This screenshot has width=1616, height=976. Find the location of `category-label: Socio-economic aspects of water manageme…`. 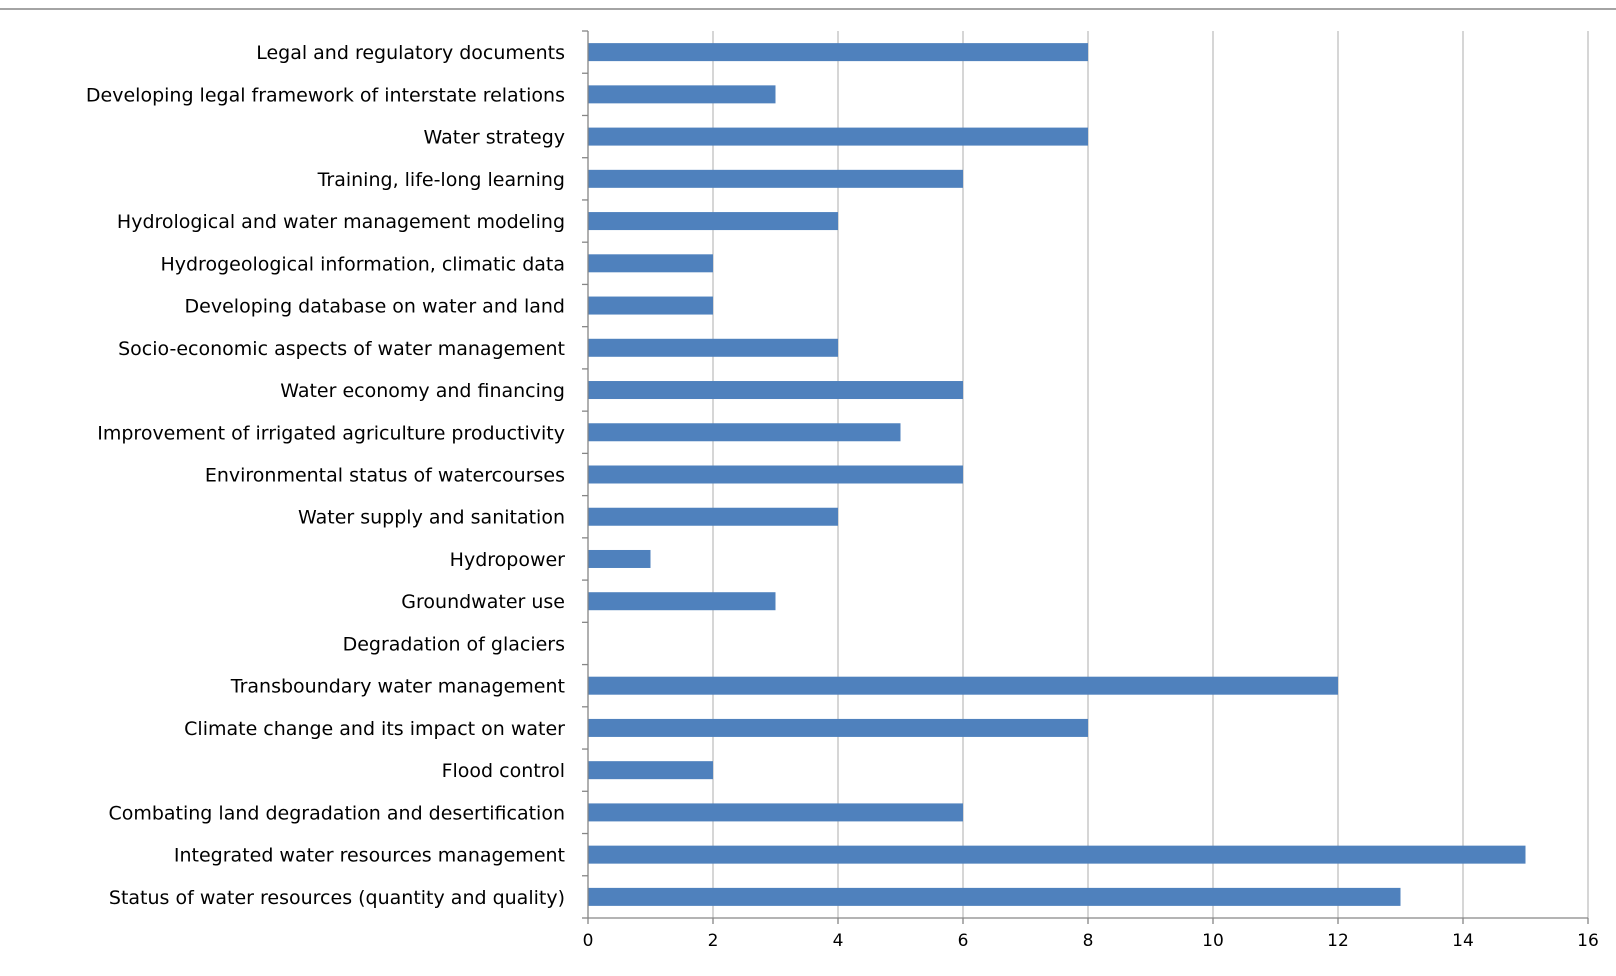

category-label: Socio-economic aspects of water manageme… is located at coordinates (341, 349).